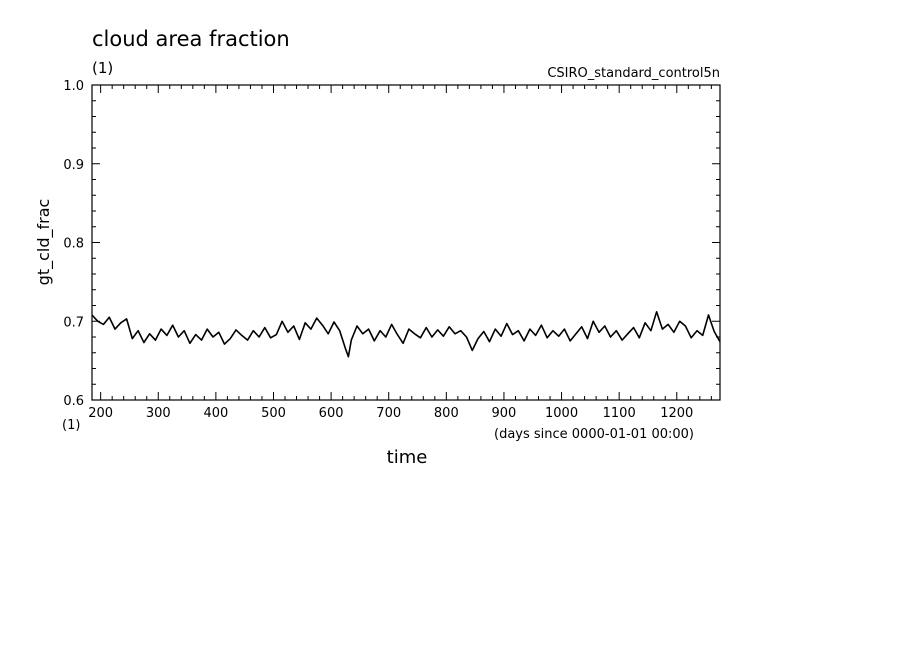 The height and width of the screenshot is (654, 904). I want to click on y-tick-label: 0.8, so click(73, 244).